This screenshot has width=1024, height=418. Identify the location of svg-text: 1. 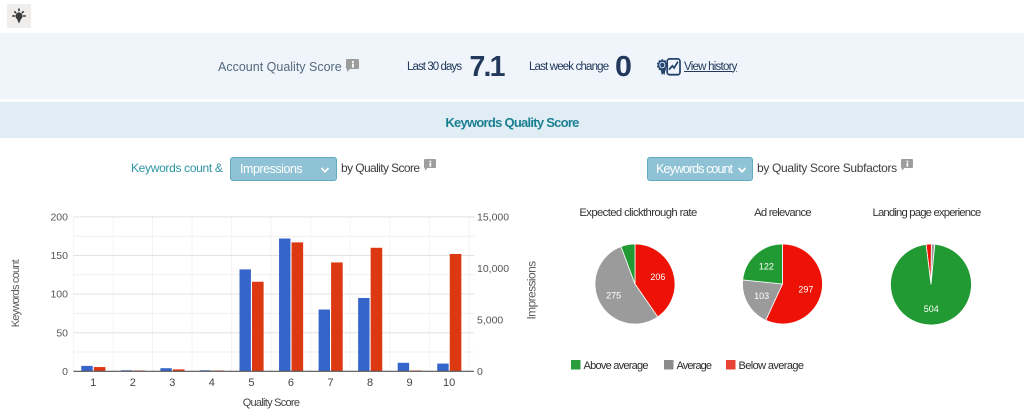
(93, 383).